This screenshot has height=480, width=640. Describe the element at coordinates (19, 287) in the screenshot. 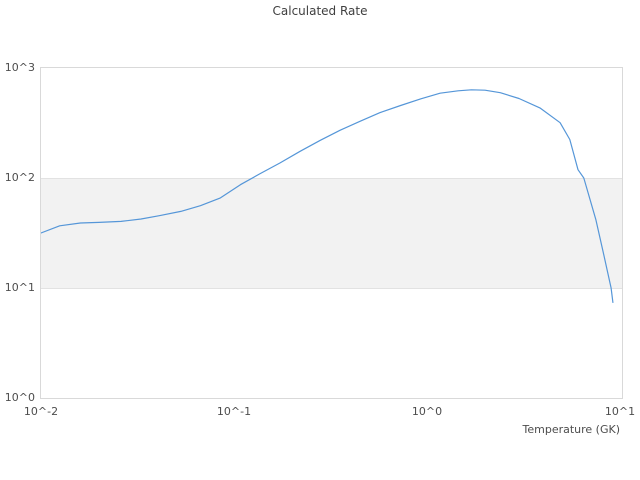

I see `y-tick-label-1e1: 10^1` at that location.